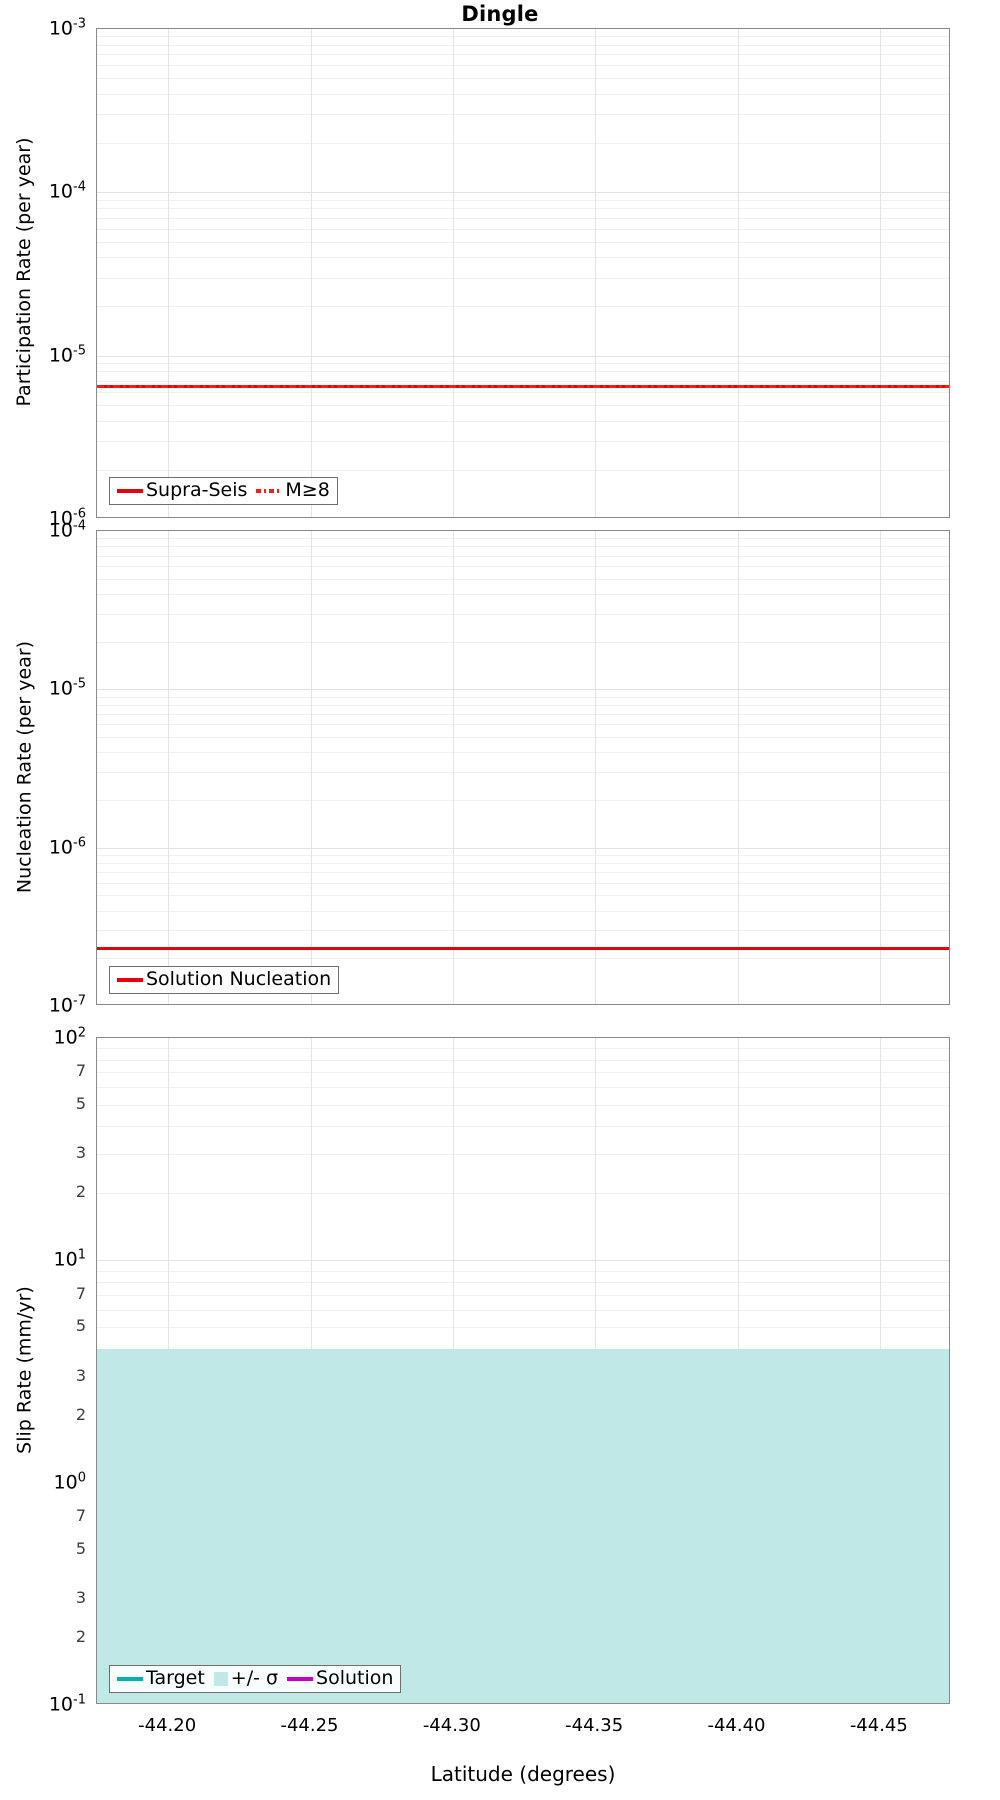 This screenshot has width=1000, height=1800. I want to click on legend-label: M≥8, so click(307, 490).